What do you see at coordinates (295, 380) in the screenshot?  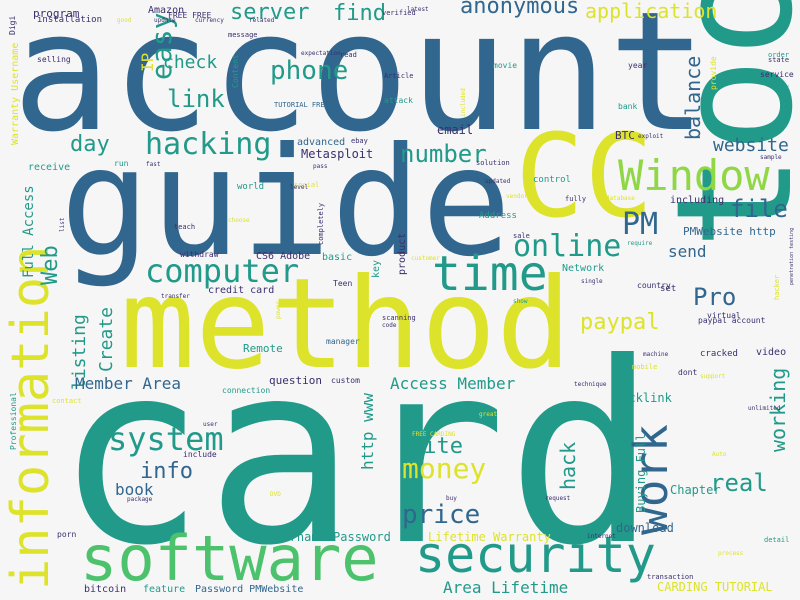 I see `word-question: question` at bounding box center [295, 380].